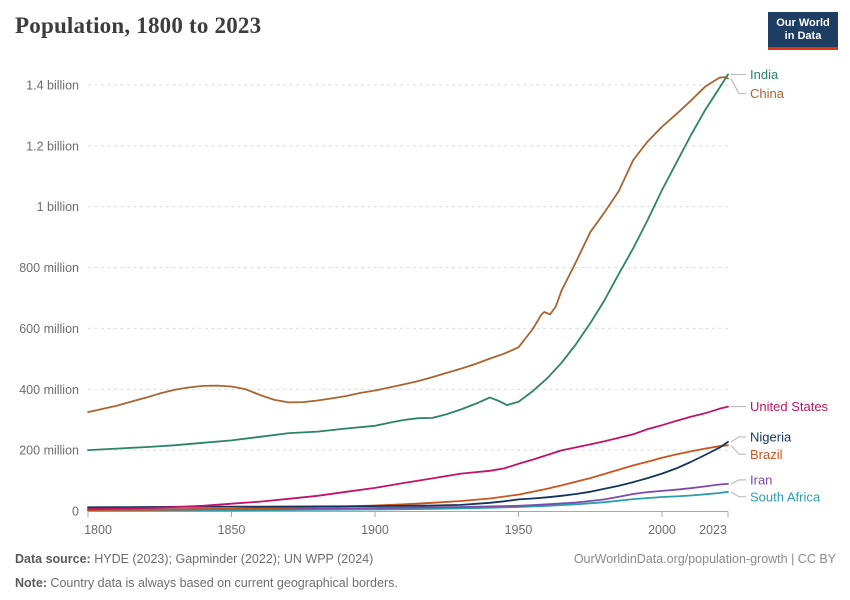 Image resolution: width=850 pixels, height=600 pixels. Describe the element at coordinates (52, 146) in the screenshot. I see `y-axis-tick-label: 1.2 billion` at that location.